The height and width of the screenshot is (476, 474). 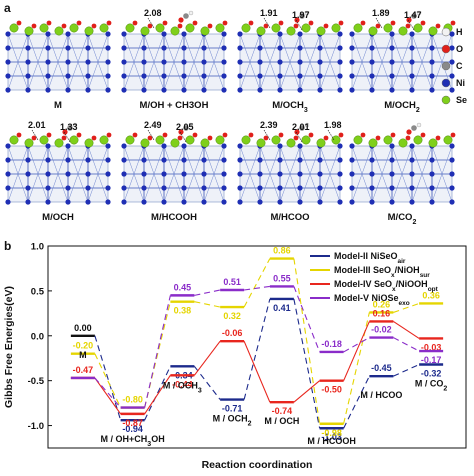 I want to click on data-label: -1.03, so click(x=331, y=437).